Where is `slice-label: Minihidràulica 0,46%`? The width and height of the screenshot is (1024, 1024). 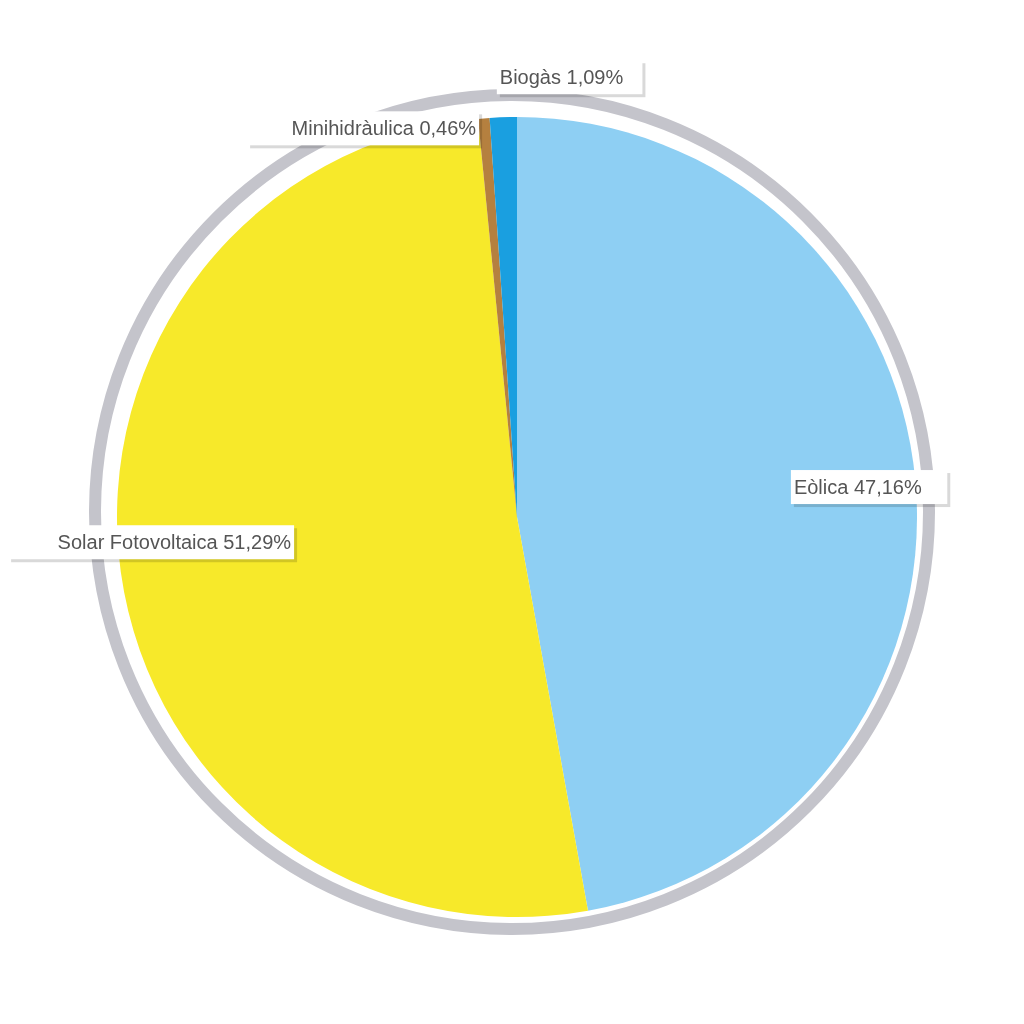 slice-label: Minihidràulica 0,46% is located at coordinates (384, 128).